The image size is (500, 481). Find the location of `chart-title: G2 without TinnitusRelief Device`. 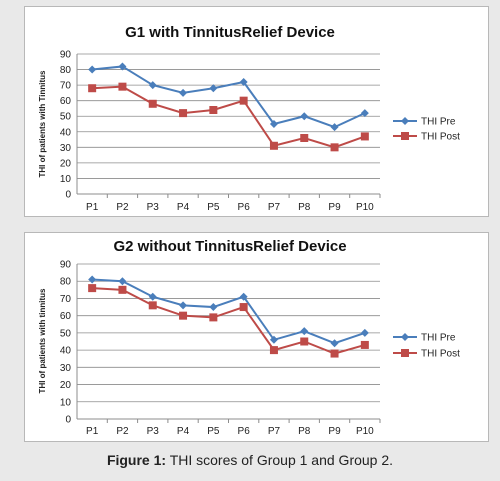

chart-title: G2 without TinnitusRelief Device is located at coordinates (229, 246).